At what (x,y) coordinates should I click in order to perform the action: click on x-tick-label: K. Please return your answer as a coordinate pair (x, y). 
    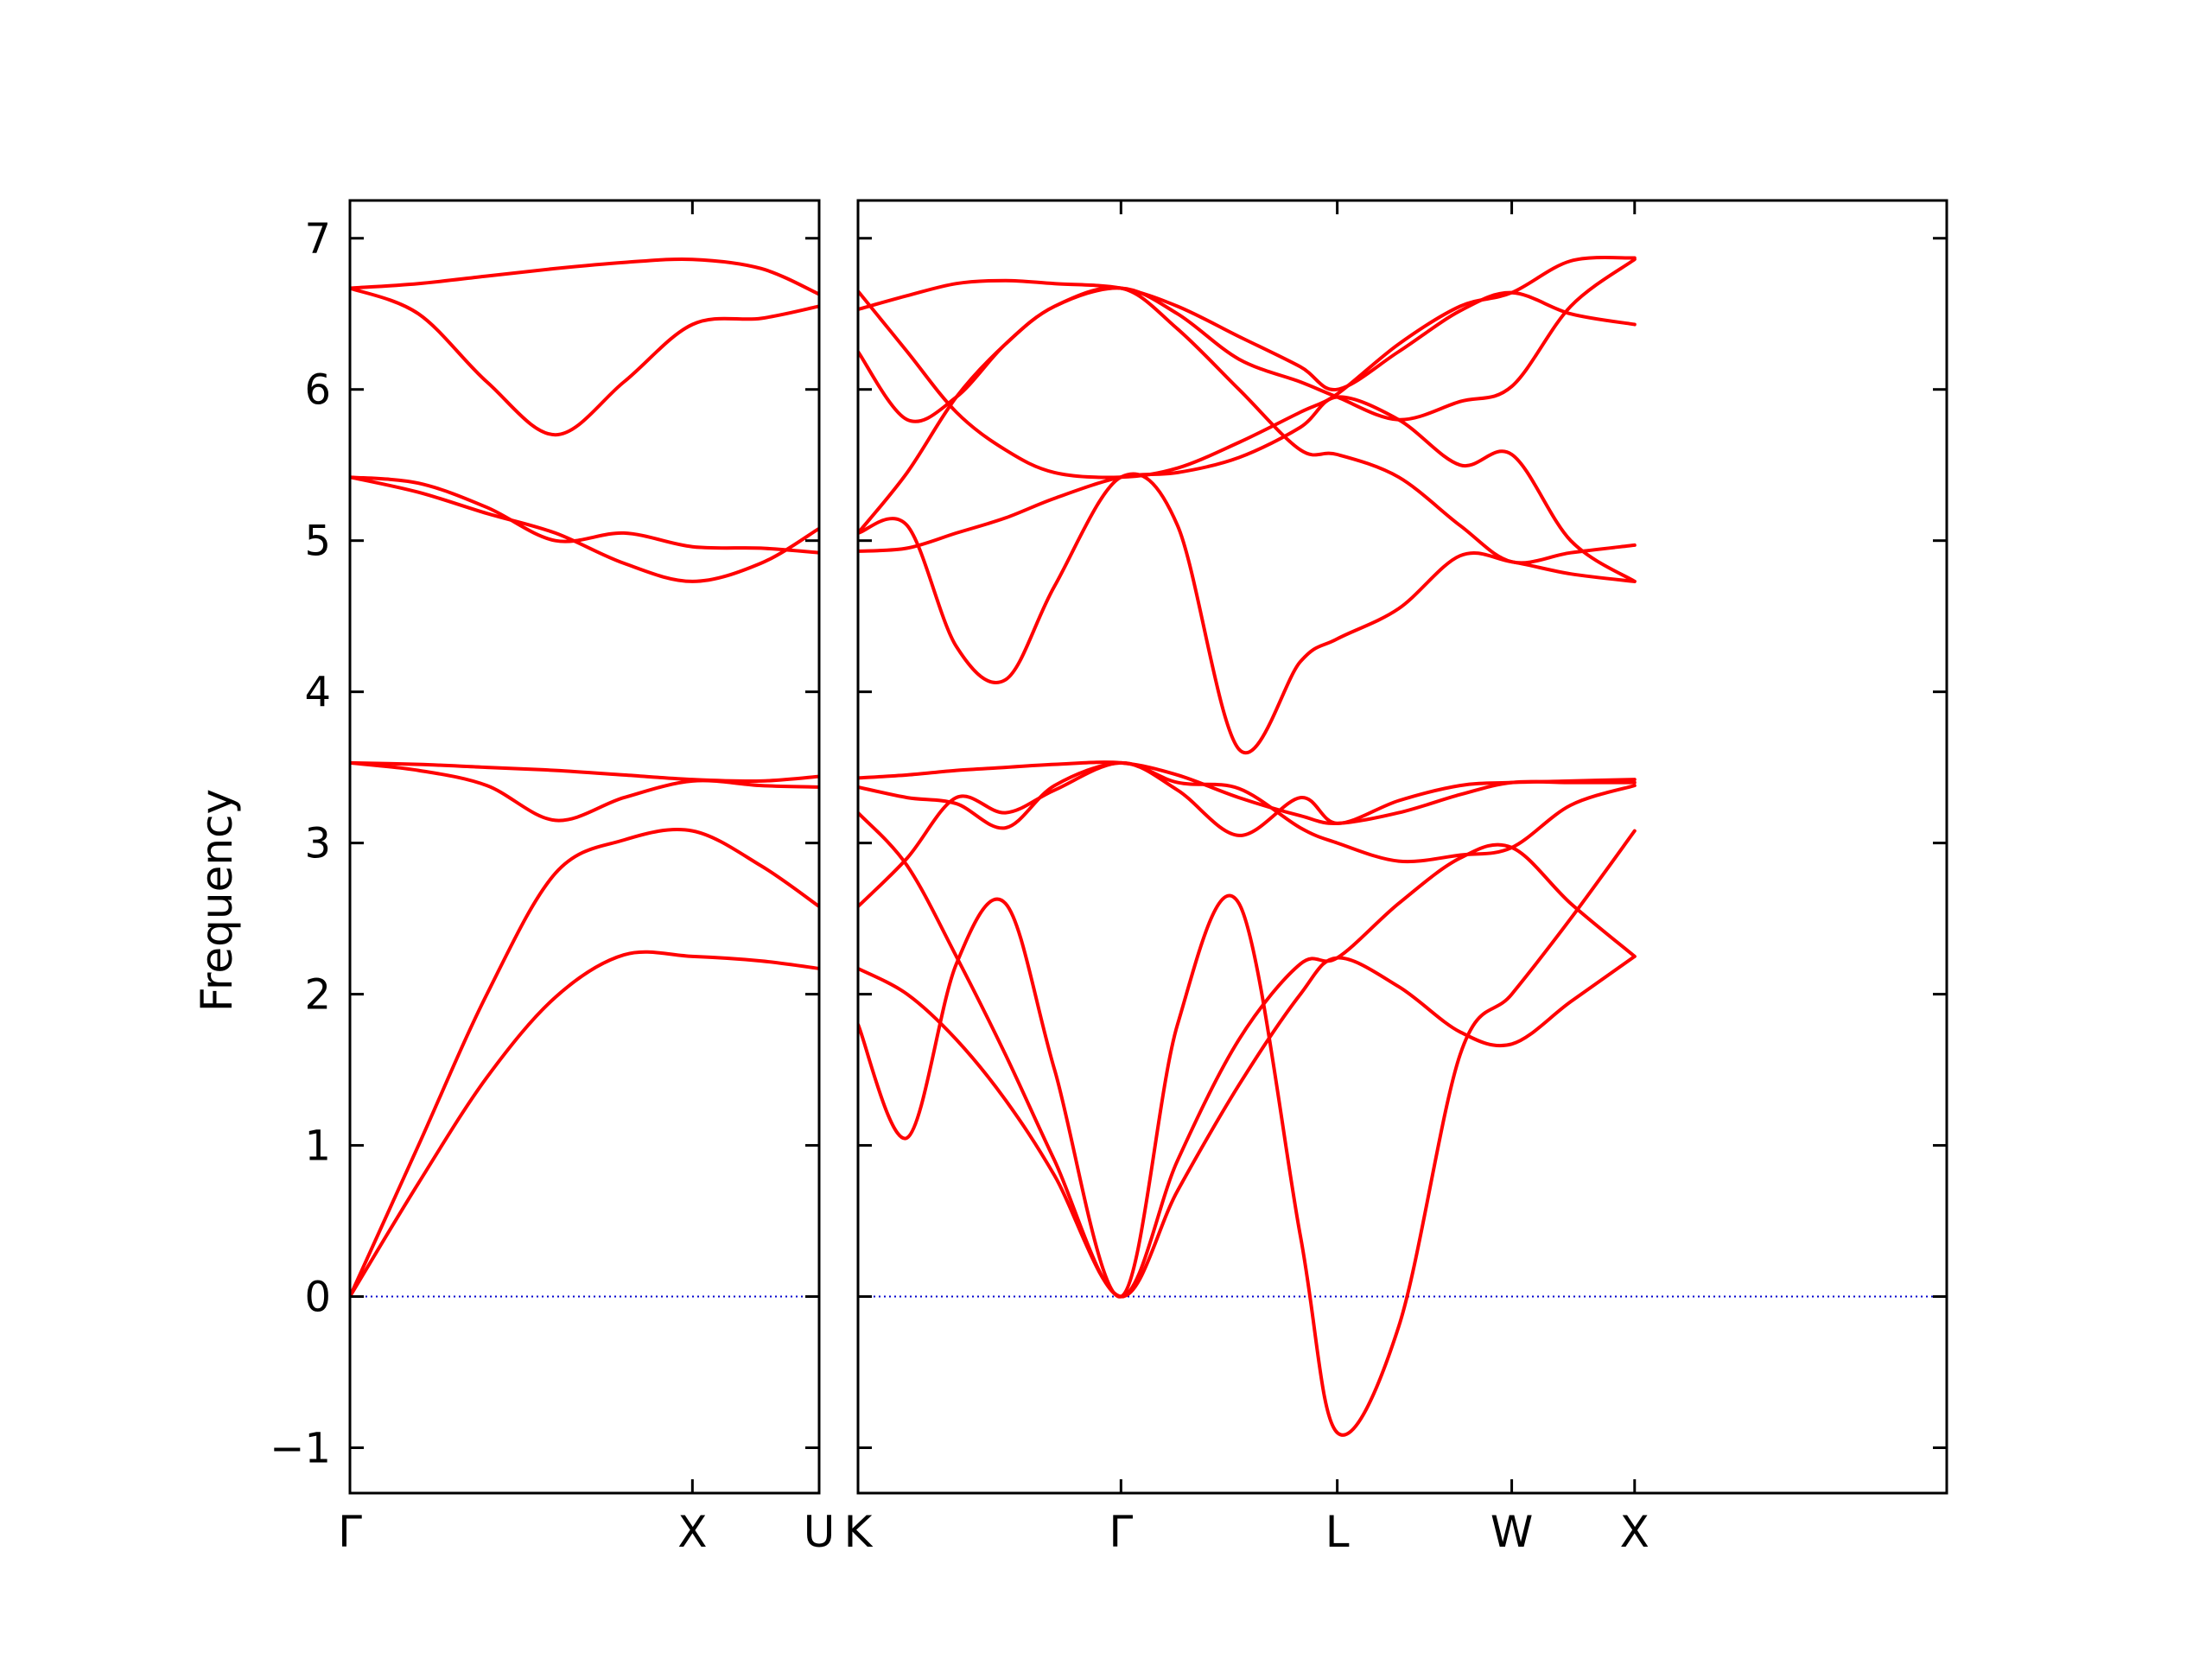
    Looking at the image, I should click on (859, 1532).